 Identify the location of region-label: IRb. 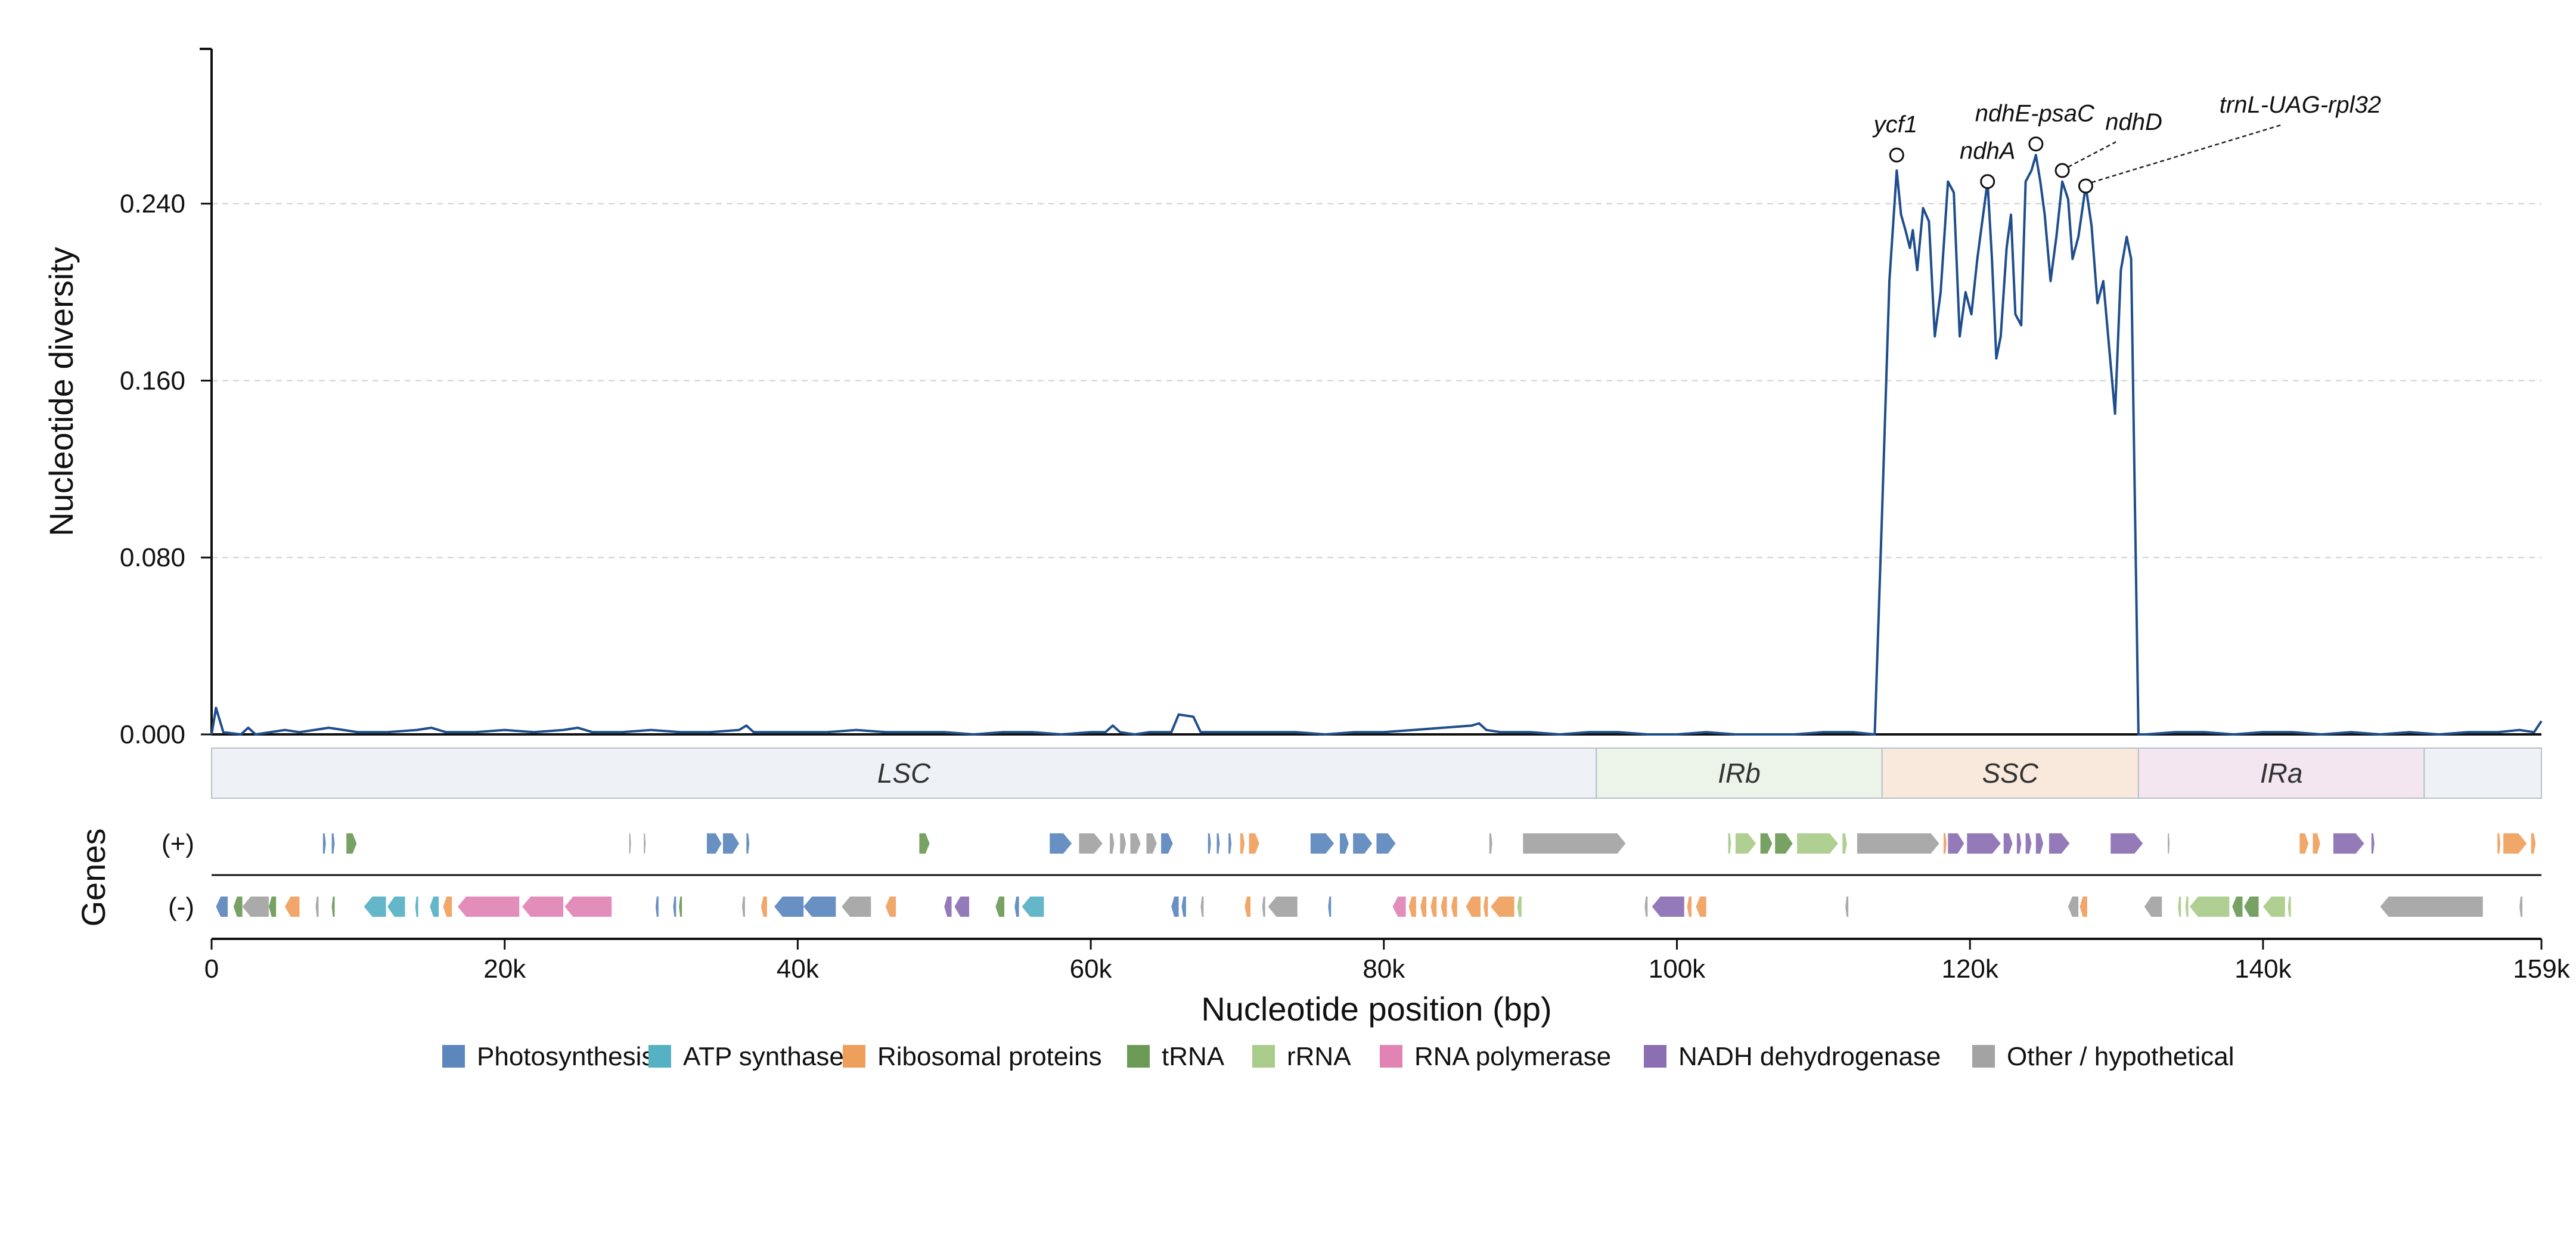
(1739, 773).